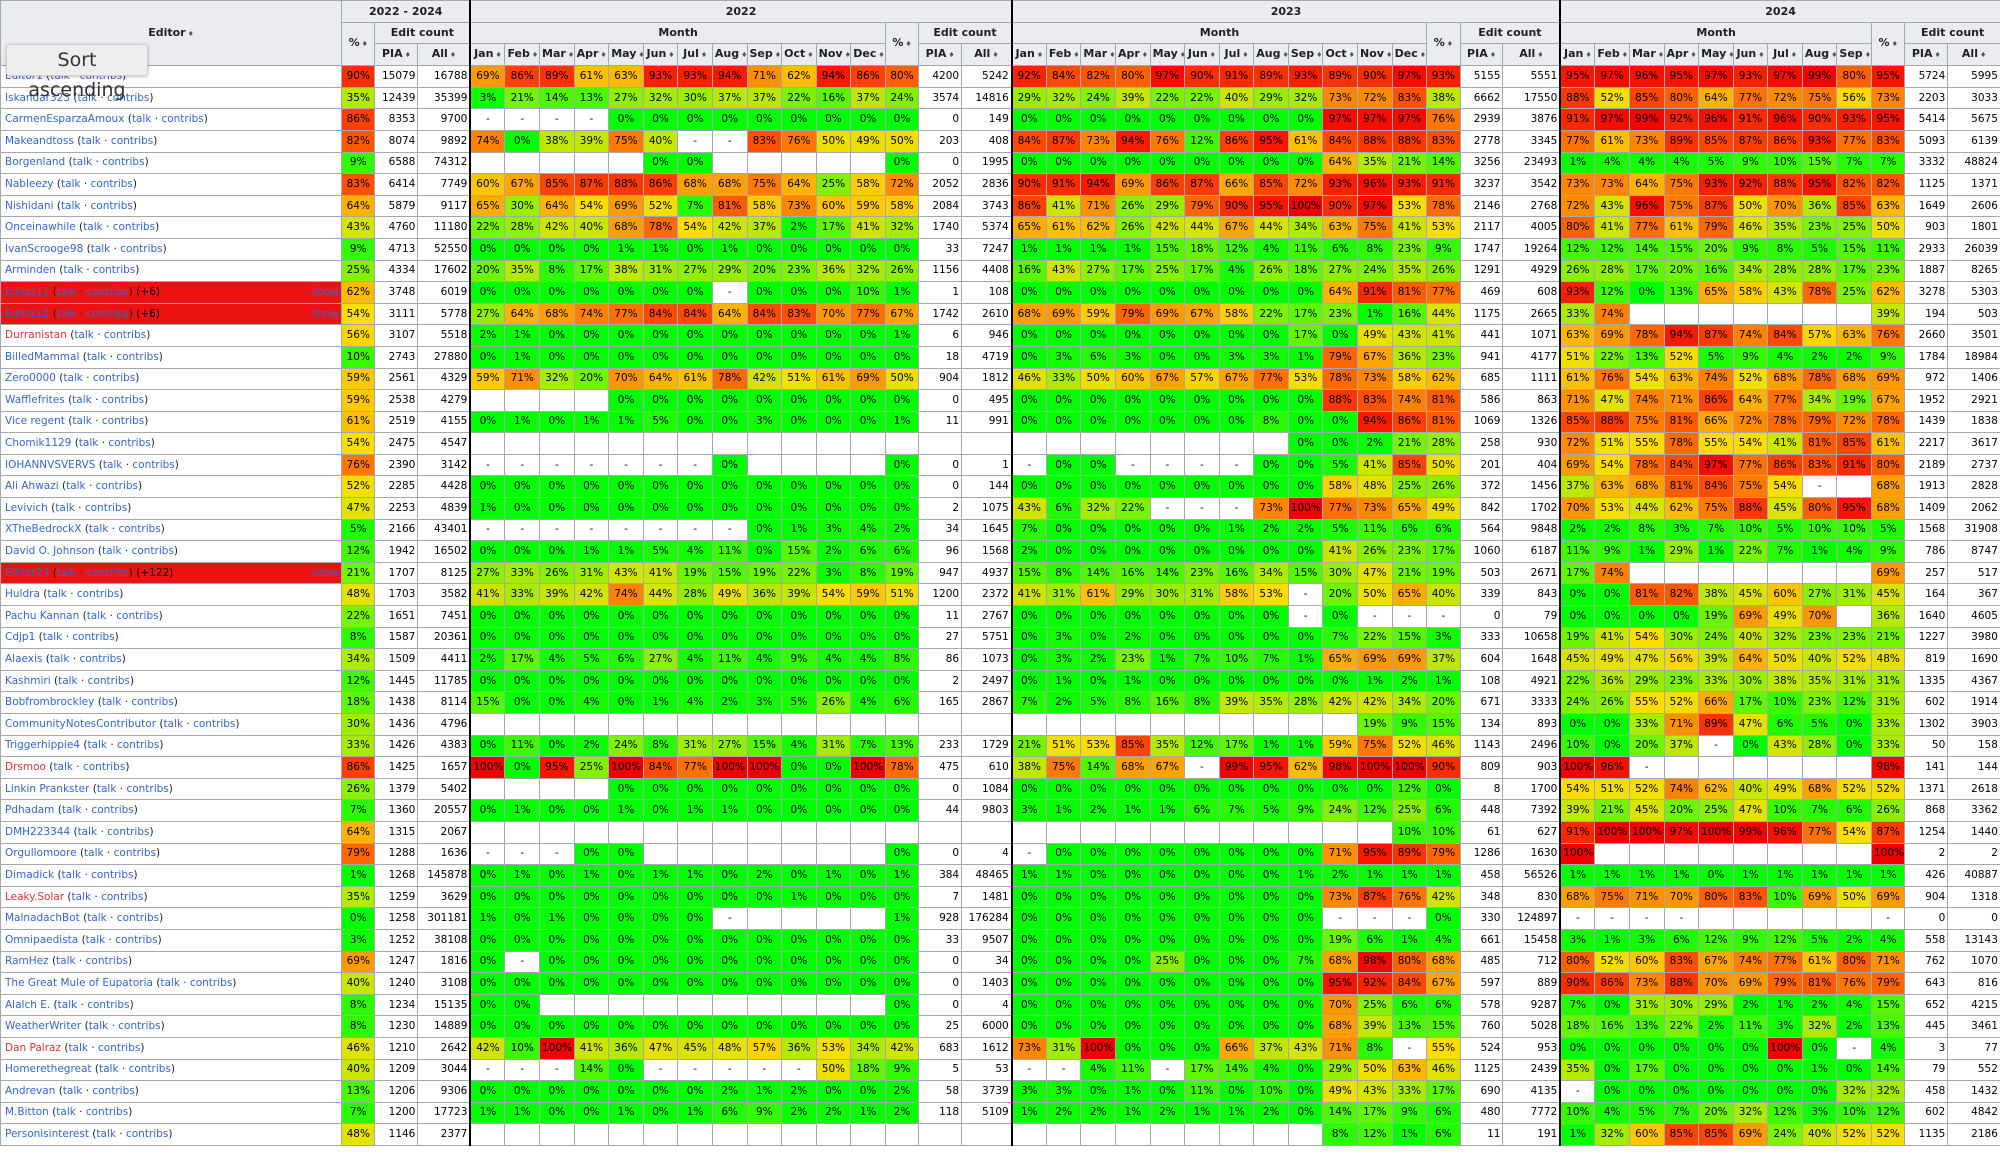  What do you see at coordinates (35, 421) in the screenshot?
I see `editor-user-link: Vice regent` at bounding box center [35, 421].